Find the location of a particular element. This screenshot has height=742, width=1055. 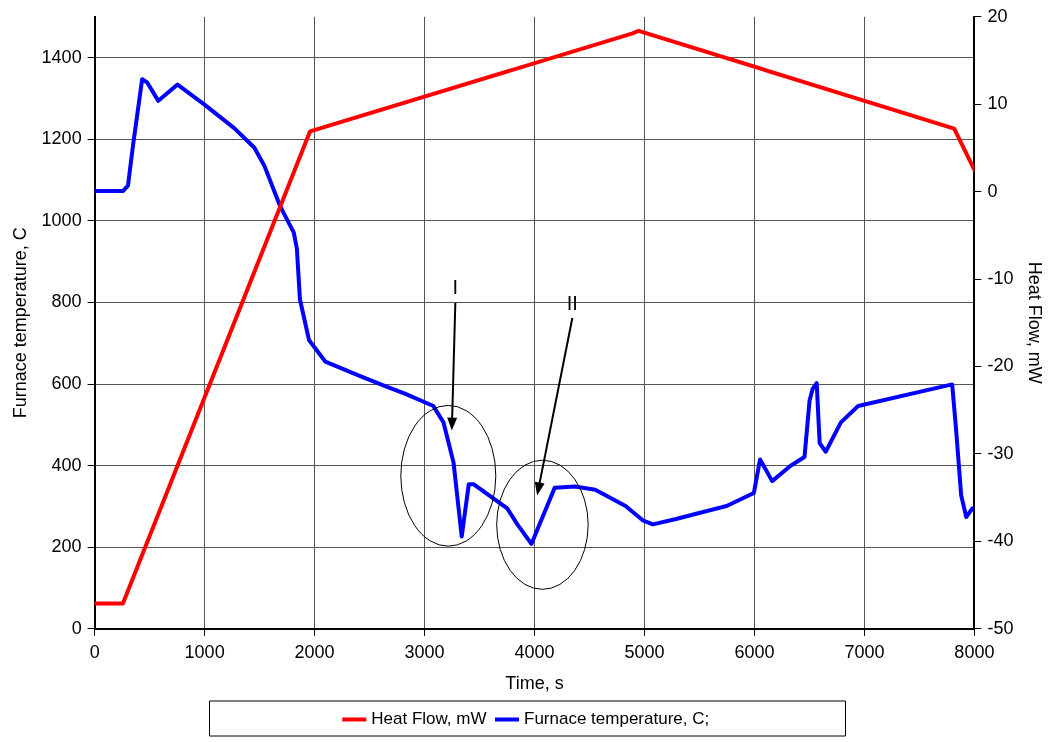

x-tick-label: 3000 is located at coordinates (424, 651).